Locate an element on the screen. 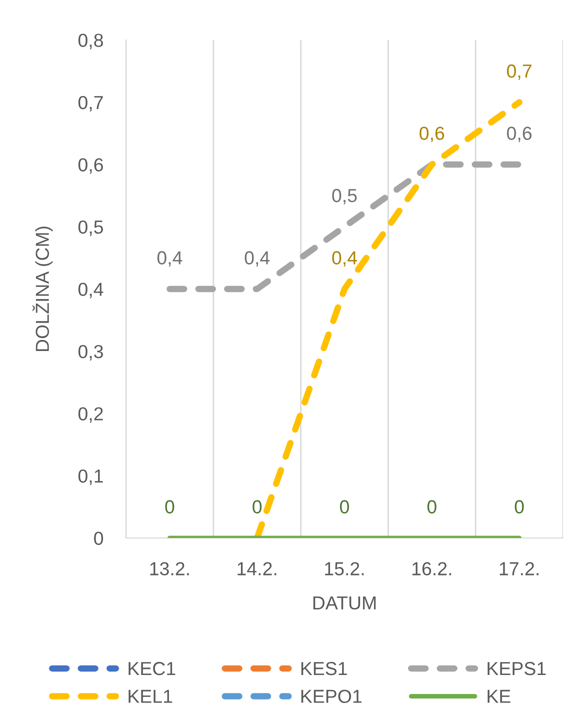  x-tick-label: 13.2. is located at coordinates (169, 569).